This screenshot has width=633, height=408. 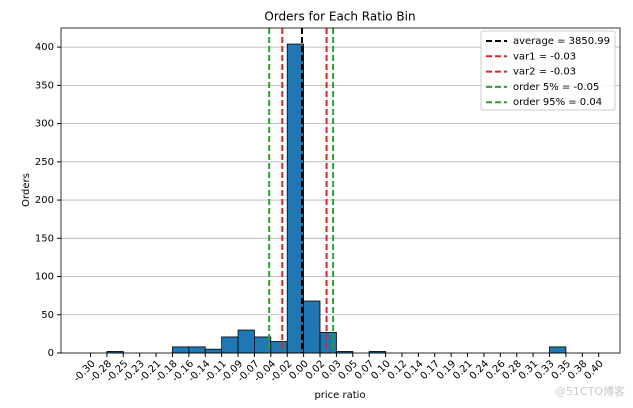 I want to click on chart-title: Orders for Each Ratio Bin, so click(x=339, y=17).